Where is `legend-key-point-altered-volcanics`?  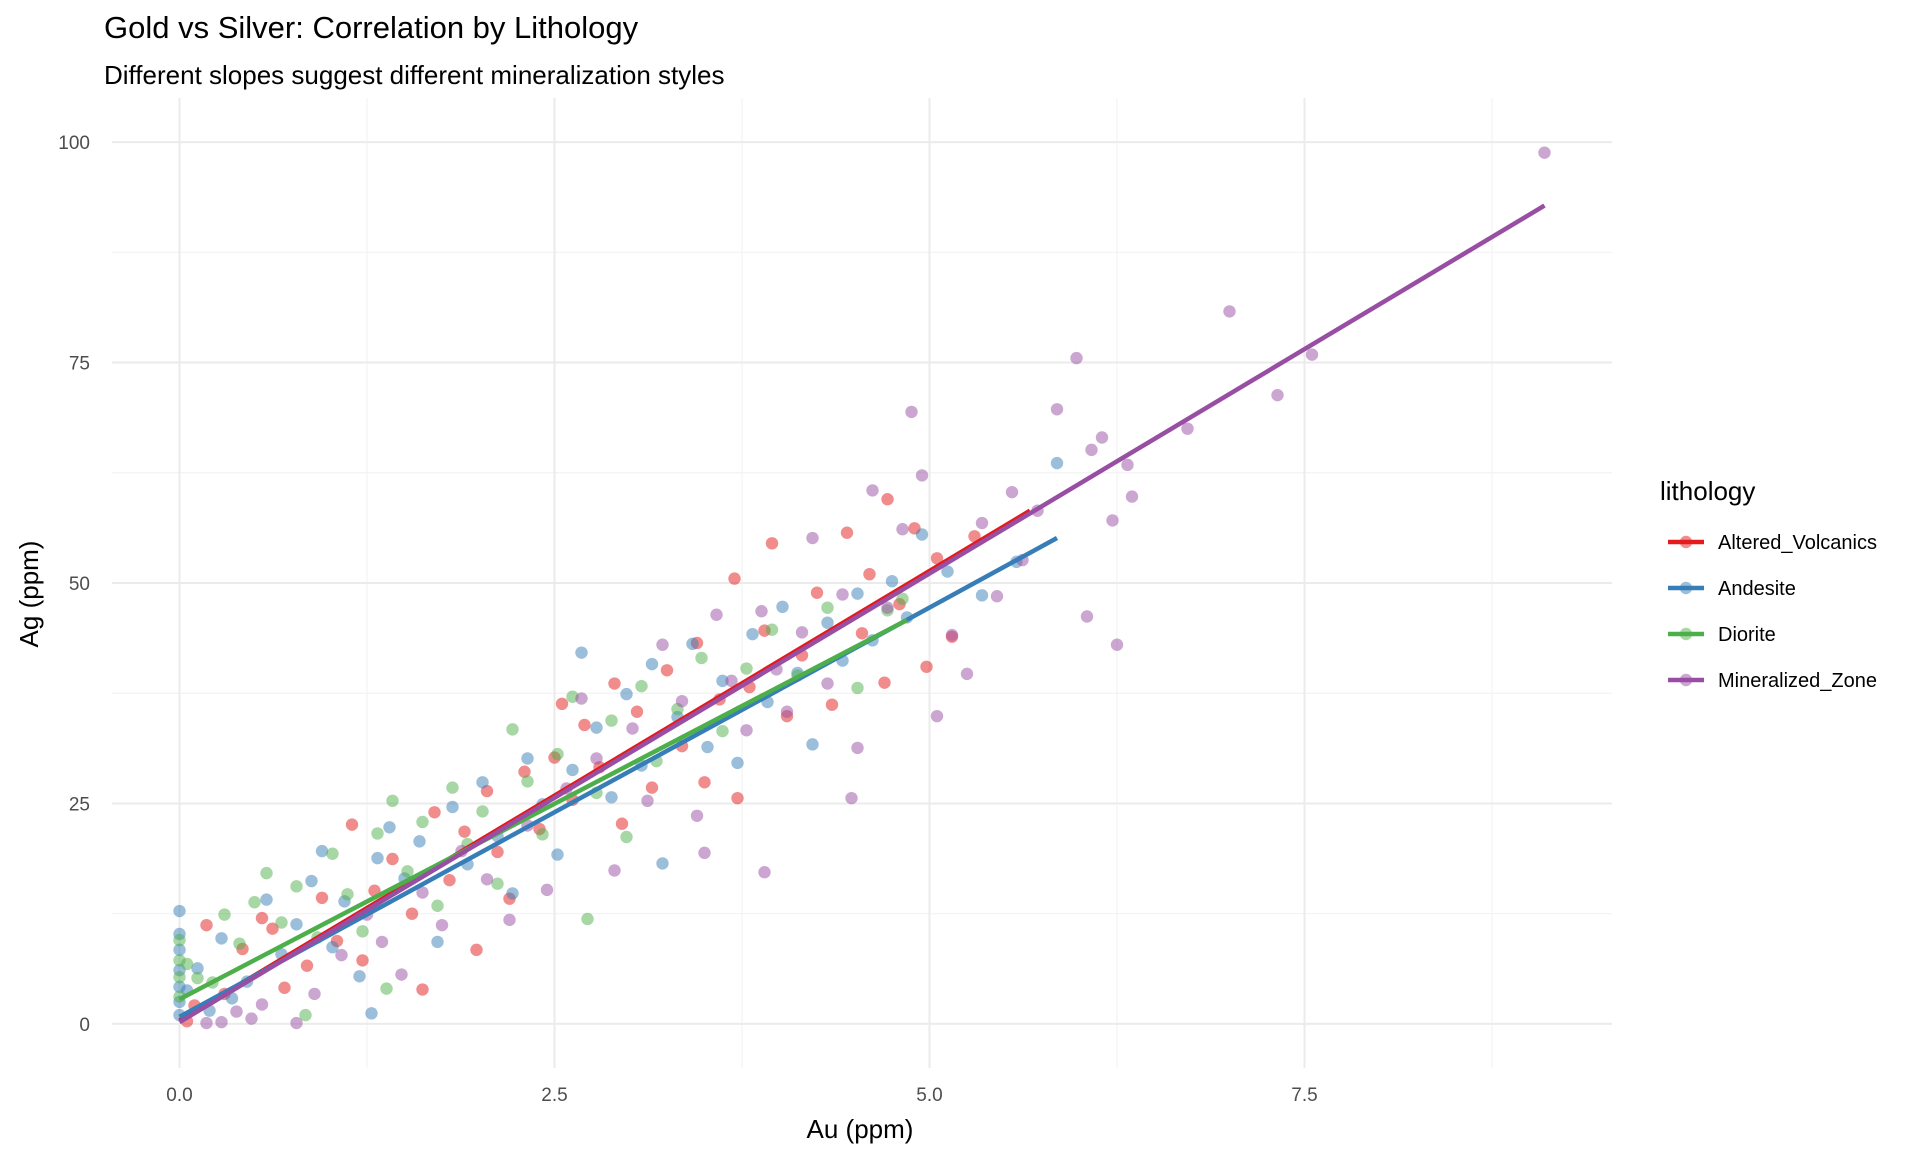 legend-key-point-altered-volcanics is located at coordinates (1686, 542).